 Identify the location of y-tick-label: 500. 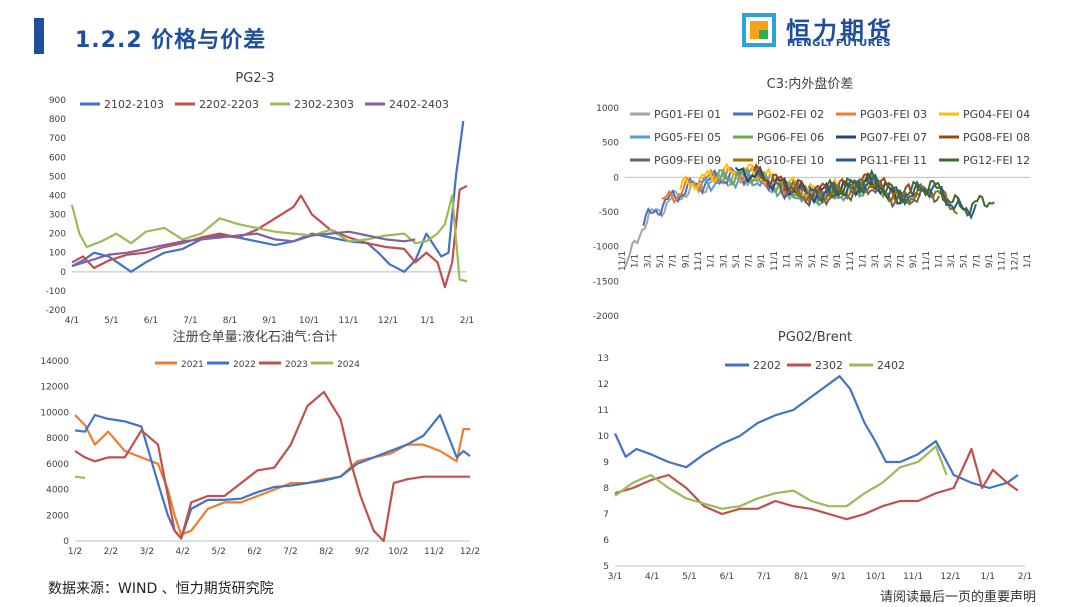
(610, 144).